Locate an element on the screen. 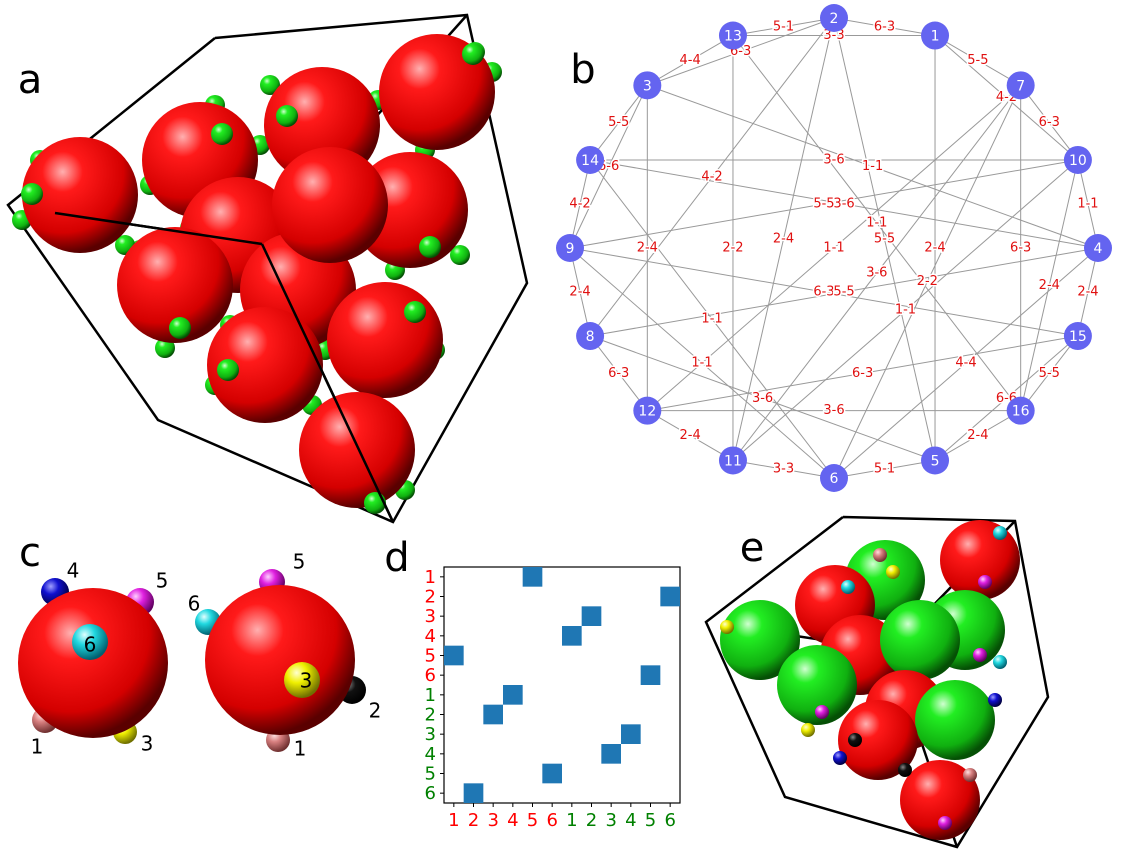  node-label: 12 is located at coordinates (647, 412).